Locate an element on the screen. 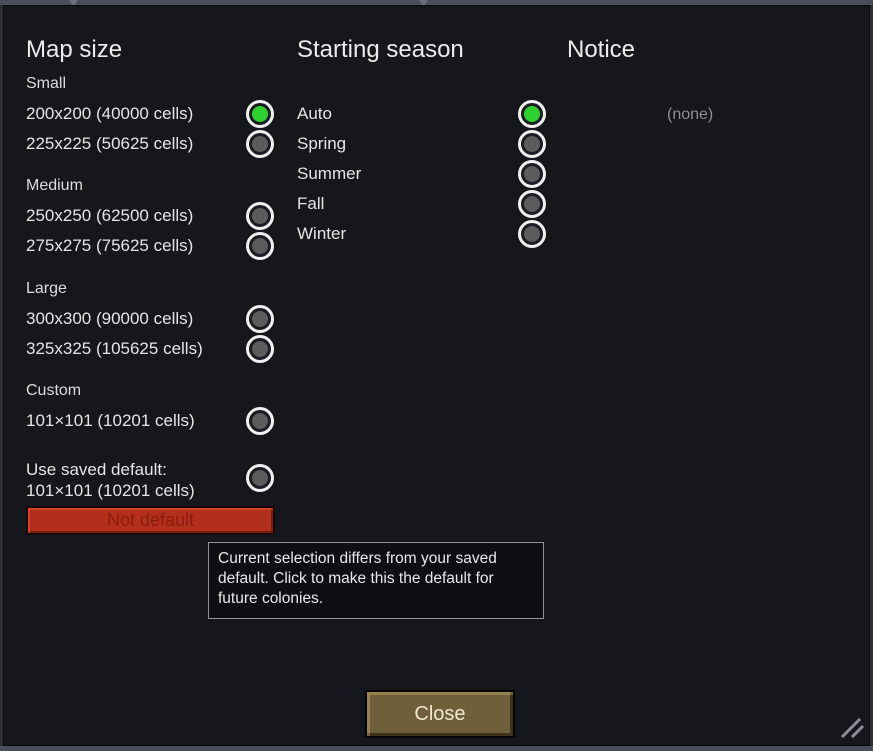  season-option-label: Winter is located at coordinates (322, 233).